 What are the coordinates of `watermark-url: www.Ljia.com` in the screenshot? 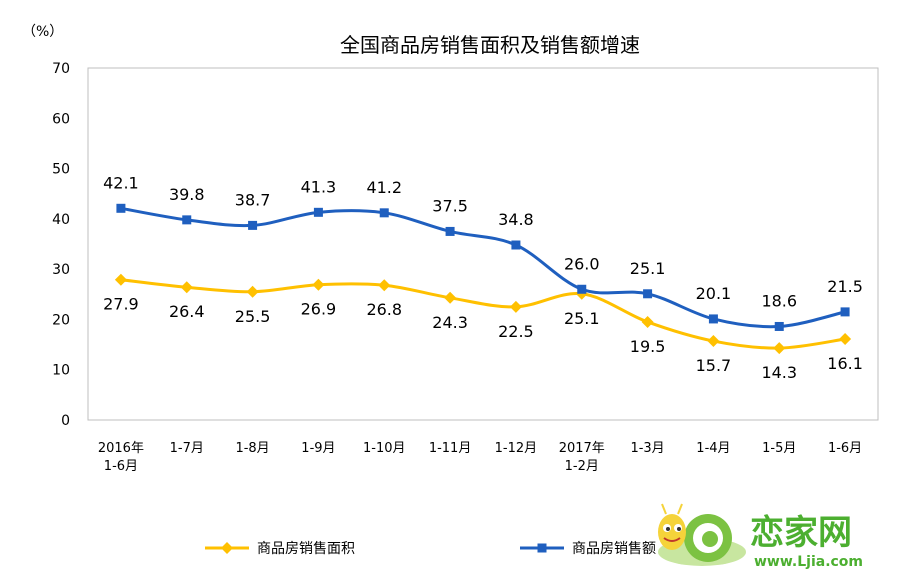 It's located at (808, 562).